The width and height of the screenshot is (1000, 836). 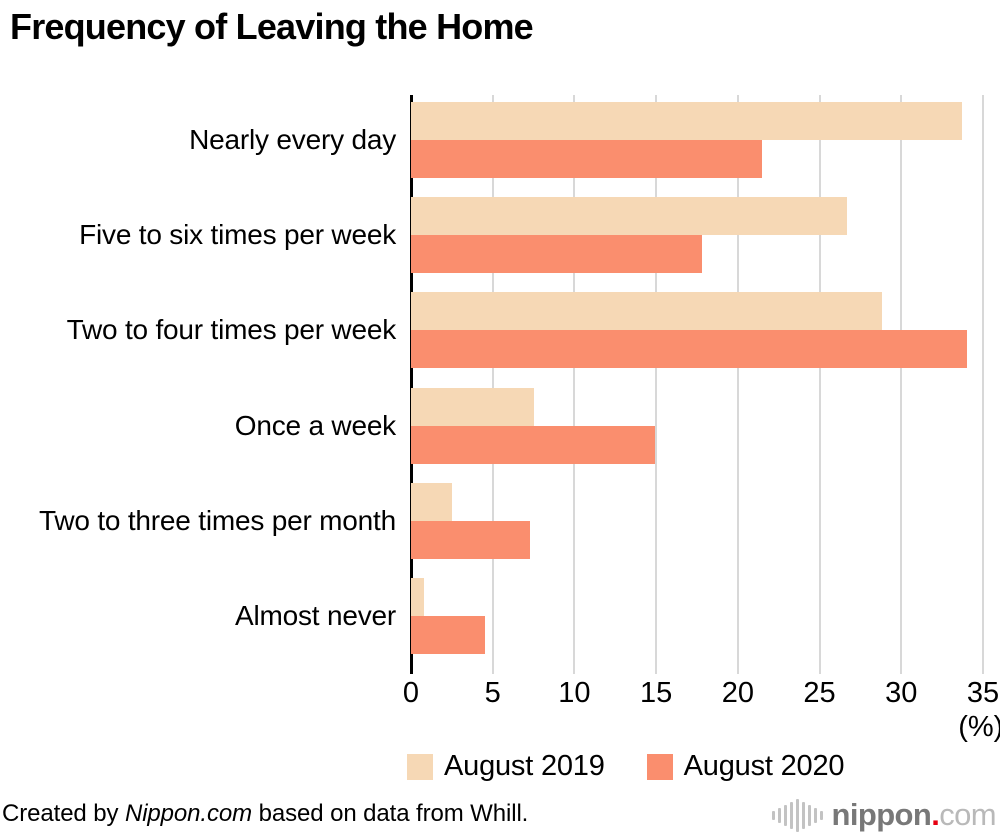 What do you see at coordinates (914, 814) in the screenshot?
I see `nippon-logo-text: nippon.com` at bounding box center [914, 814].